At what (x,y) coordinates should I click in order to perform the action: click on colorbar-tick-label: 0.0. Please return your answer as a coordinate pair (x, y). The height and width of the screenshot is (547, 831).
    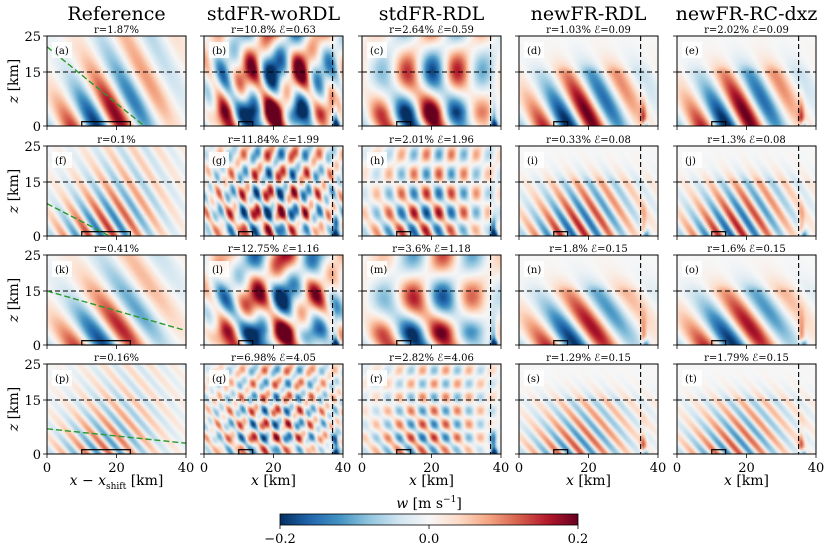
    Looking at the image, I should click on (429, 539).